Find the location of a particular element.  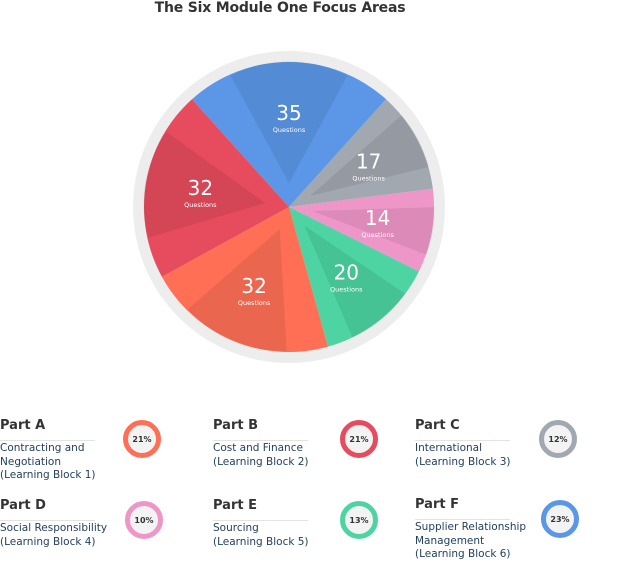

part-e-title: Part E is located at coordinates (235, 505).